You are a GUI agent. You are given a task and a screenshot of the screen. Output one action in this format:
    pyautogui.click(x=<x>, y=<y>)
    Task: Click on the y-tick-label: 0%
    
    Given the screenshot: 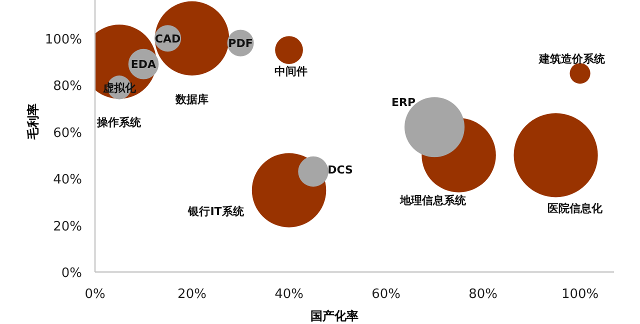 What is the action you would take?
    pyautogui.click(x=71, y=273)
    